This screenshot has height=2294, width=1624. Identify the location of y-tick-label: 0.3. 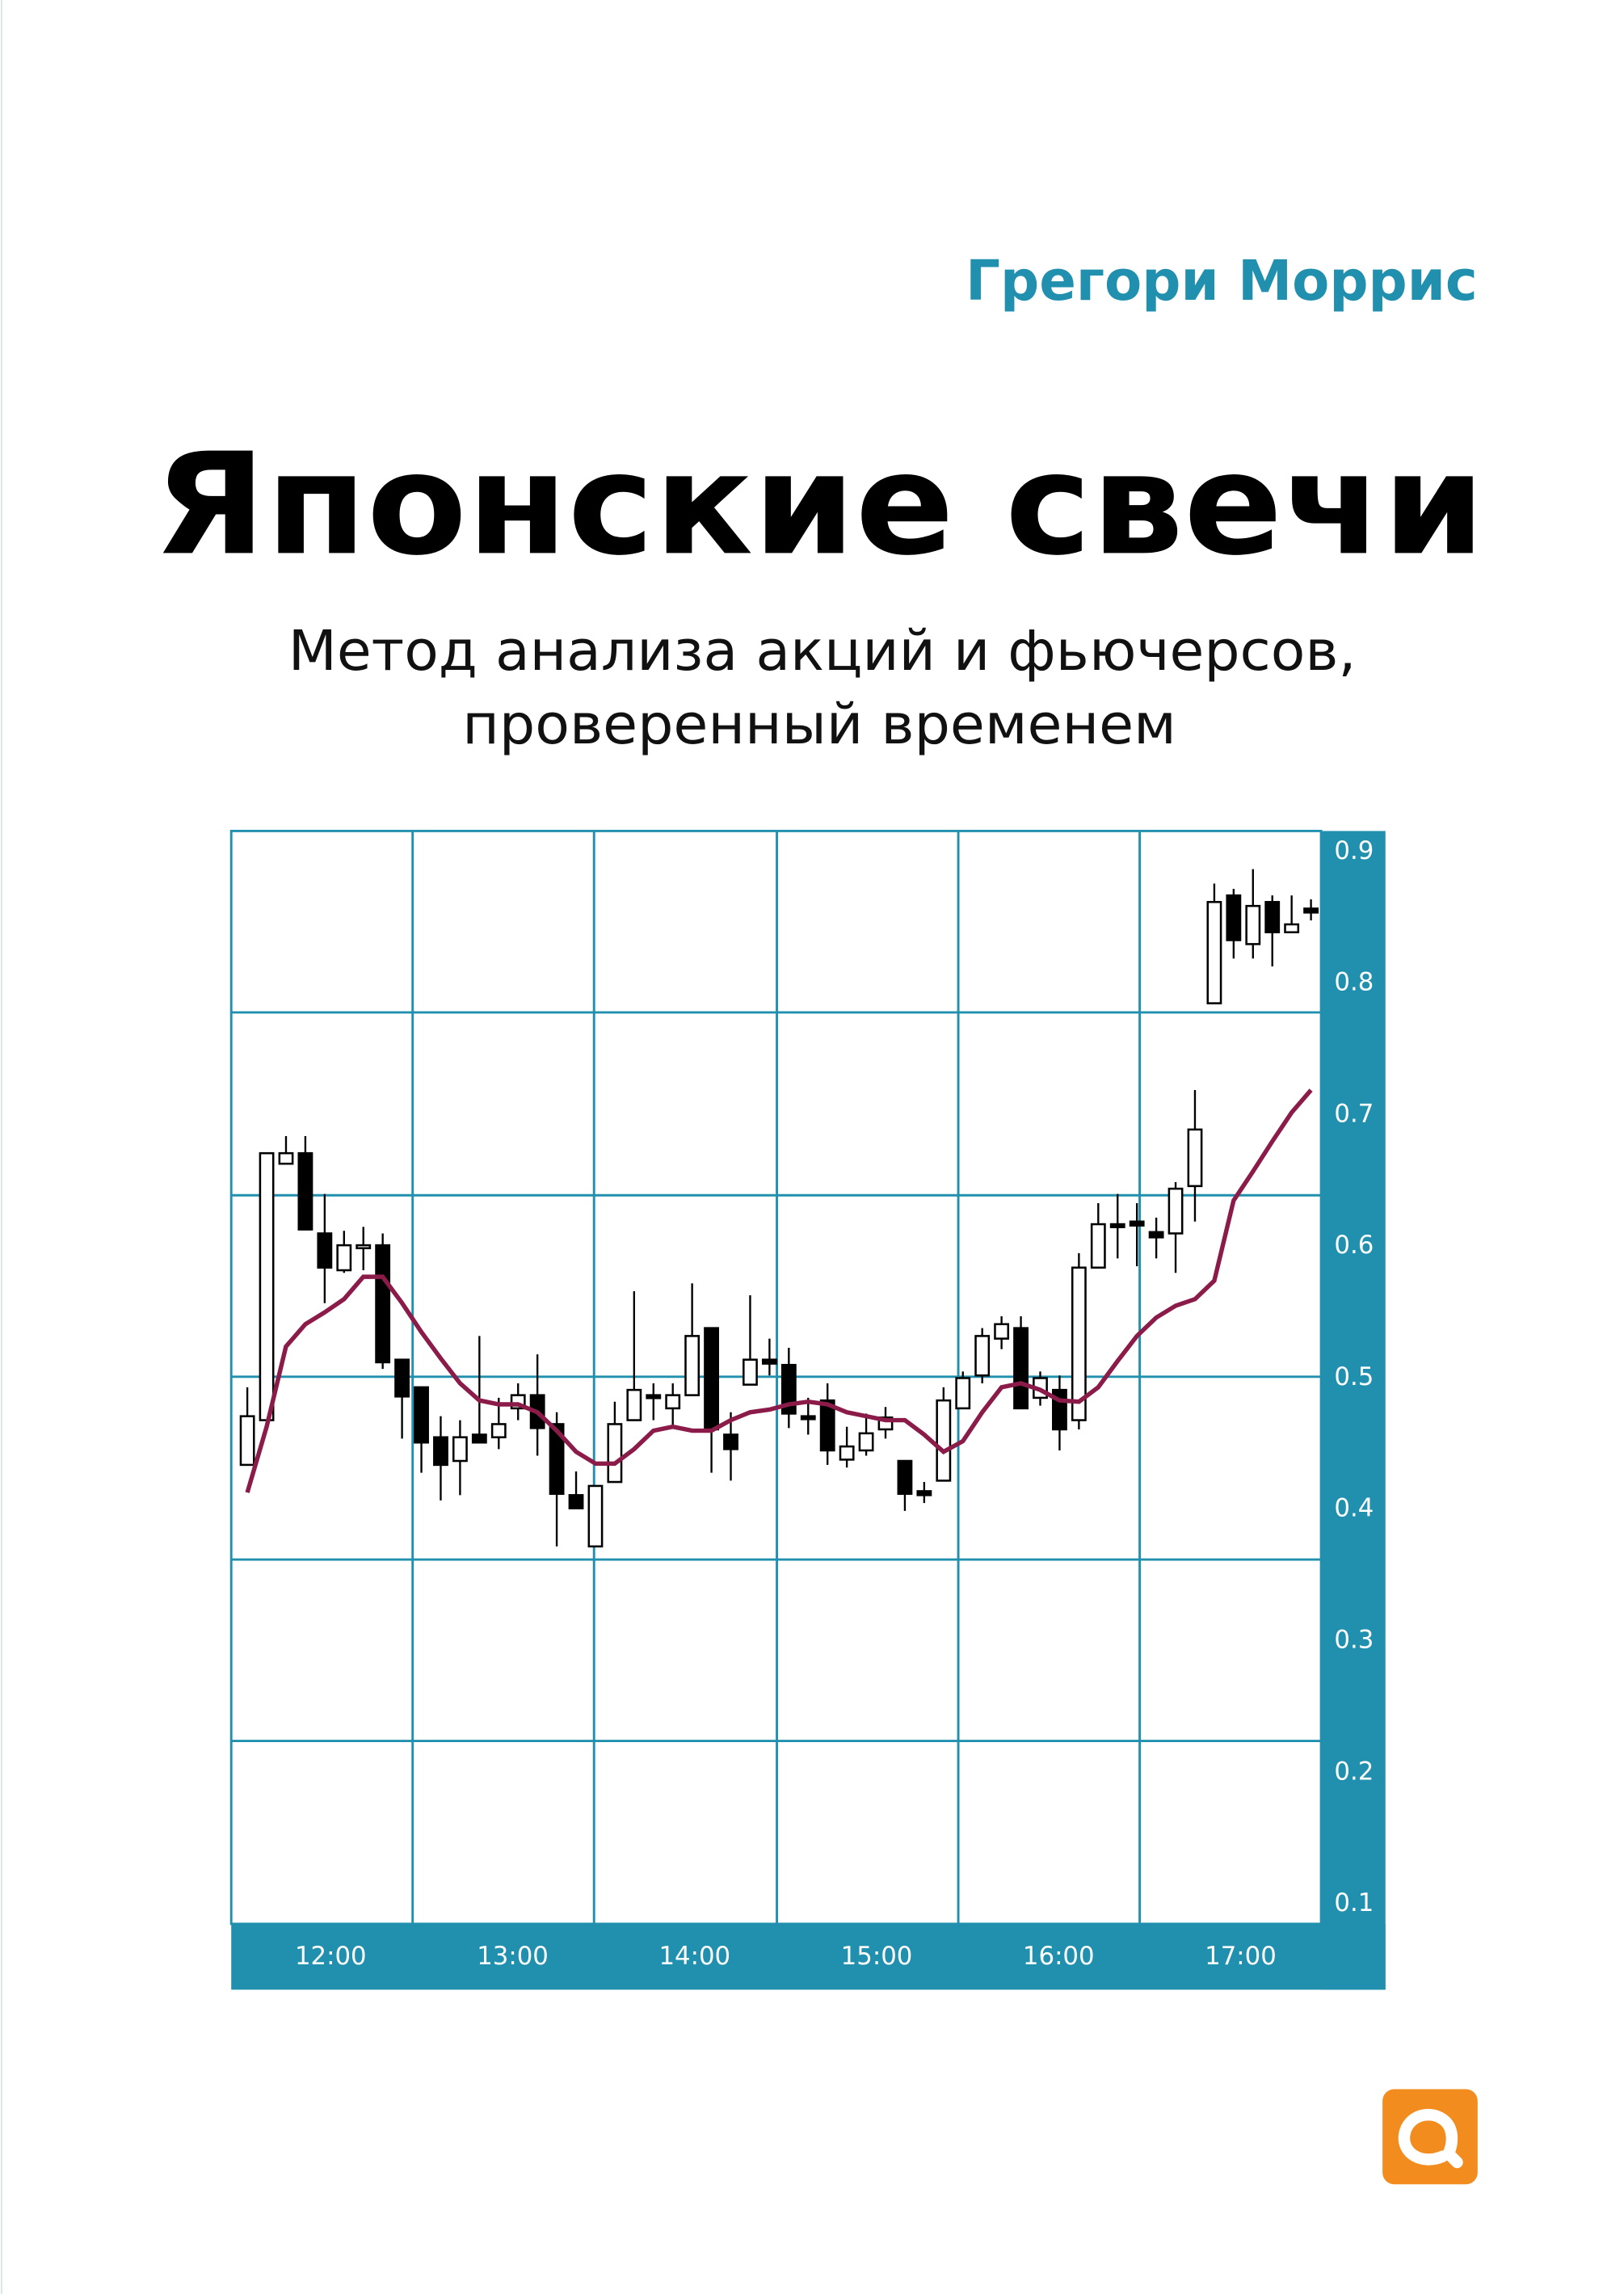
(1354, 1639).